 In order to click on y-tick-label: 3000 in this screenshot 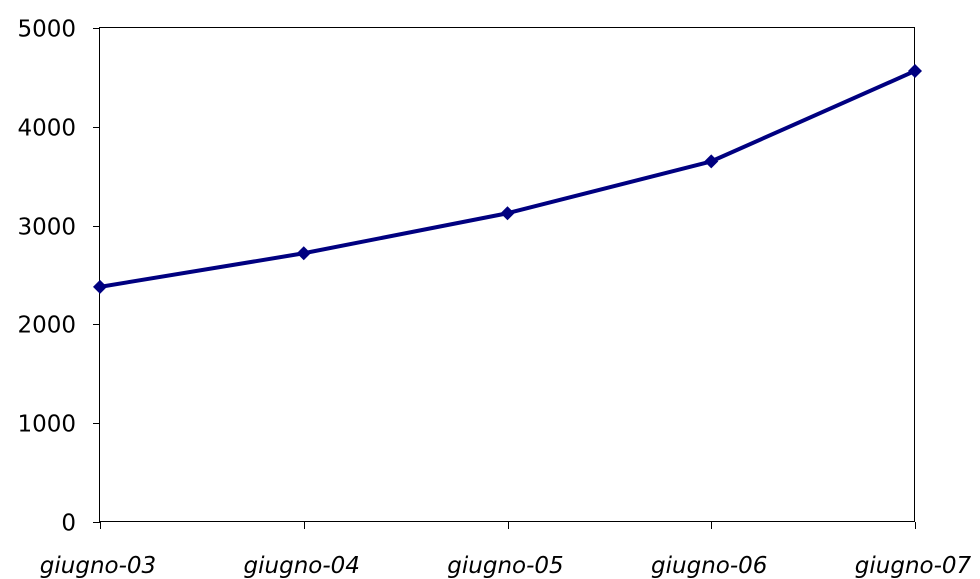, I will do `click(46, 228)`.